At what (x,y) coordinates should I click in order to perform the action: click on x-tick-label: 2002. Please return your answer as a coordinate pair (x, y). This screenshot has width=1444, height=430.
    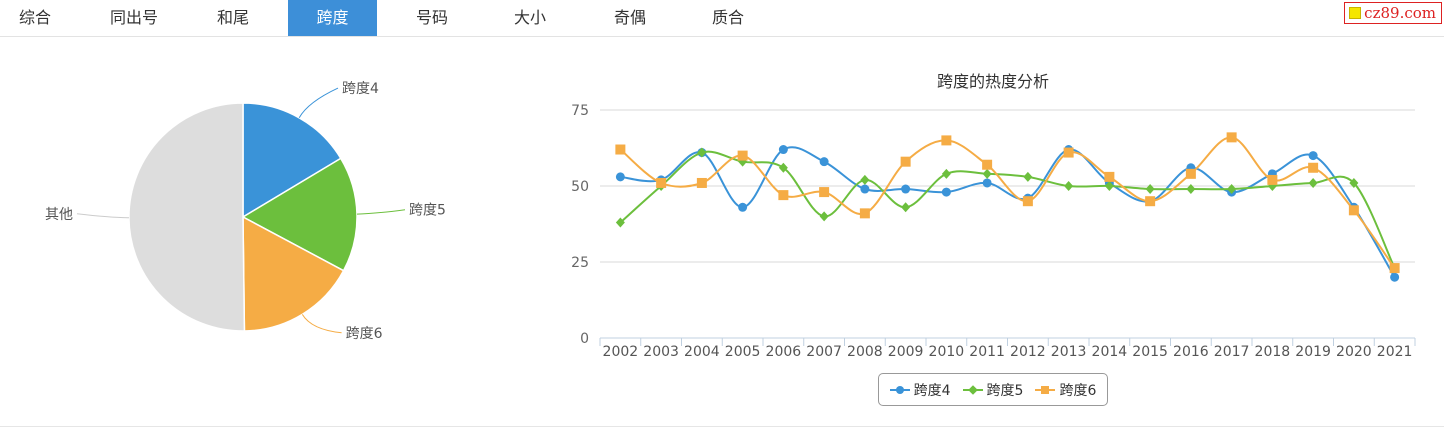
    Looking at the image, I should click on (621, 352).